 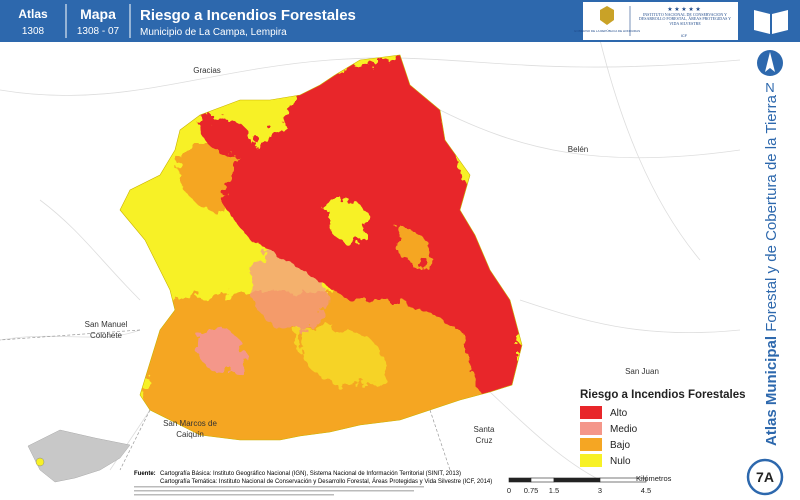 I want to click on book-icon, so click(x=771, y=22).